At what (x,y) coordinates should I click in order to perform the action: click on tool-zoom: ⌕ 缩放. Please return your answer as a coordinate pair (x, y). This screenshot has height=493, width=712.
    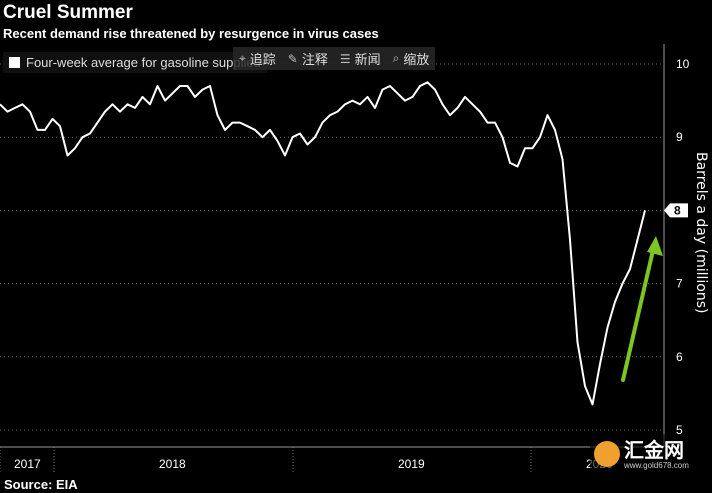
    Looking at the image, I should click on (411, 58).